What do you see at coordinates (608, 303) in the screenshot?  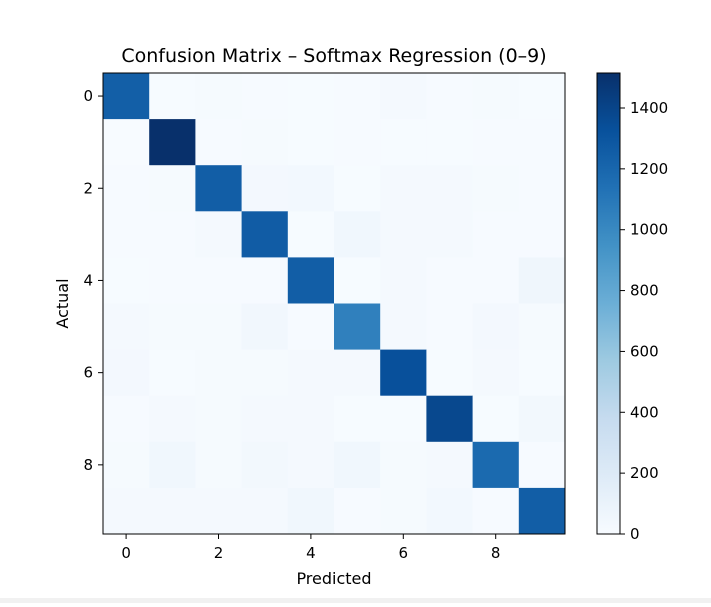 I see `colorbar` at bounding box center [608, 303].